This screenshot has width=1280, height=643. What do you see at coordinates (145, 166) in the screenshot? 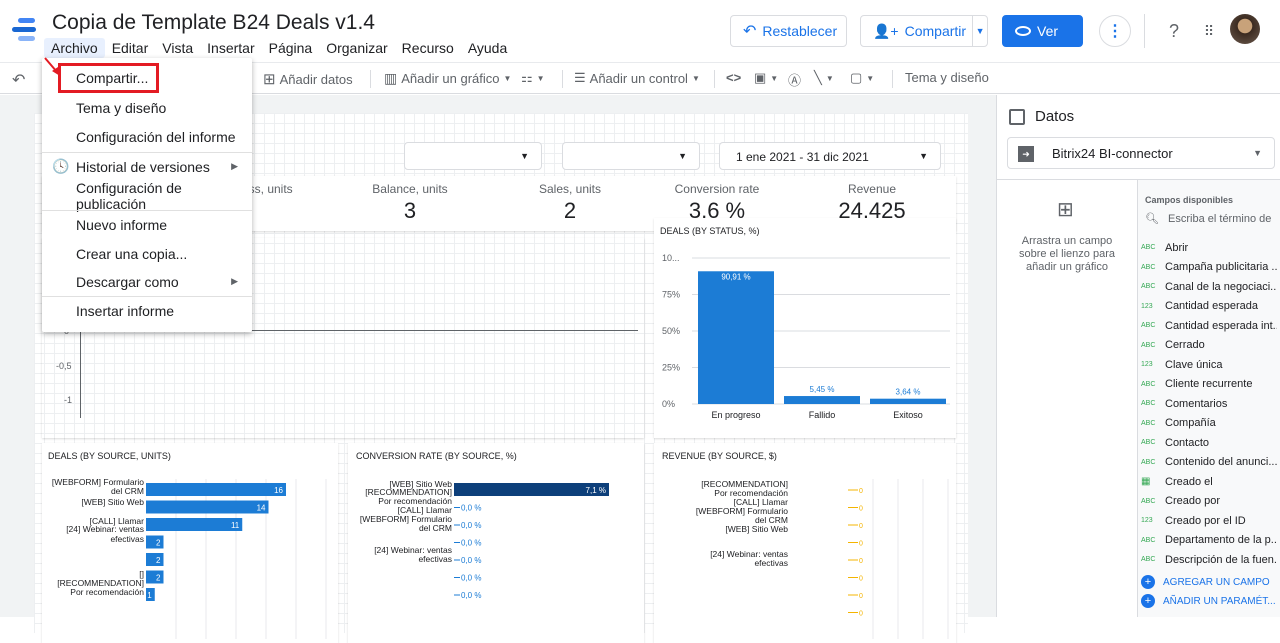
I see `menu-item-version-history: 🕓 Historial de versiones ▶` at bounding box center [145, 166].